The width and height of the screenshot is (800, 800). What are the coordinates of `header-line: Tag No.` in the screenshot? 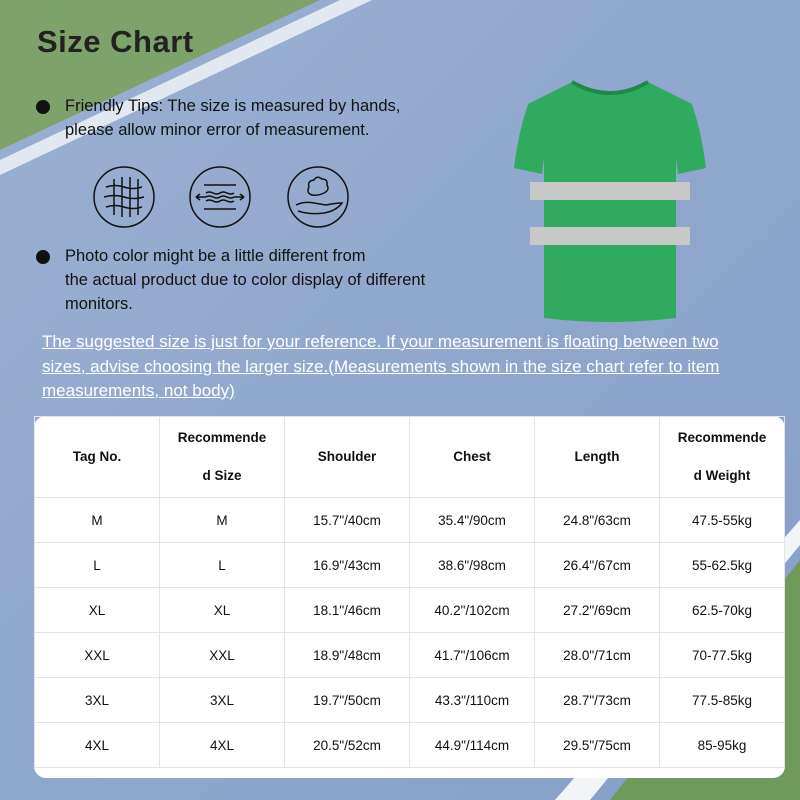 It's located at (97, 456).